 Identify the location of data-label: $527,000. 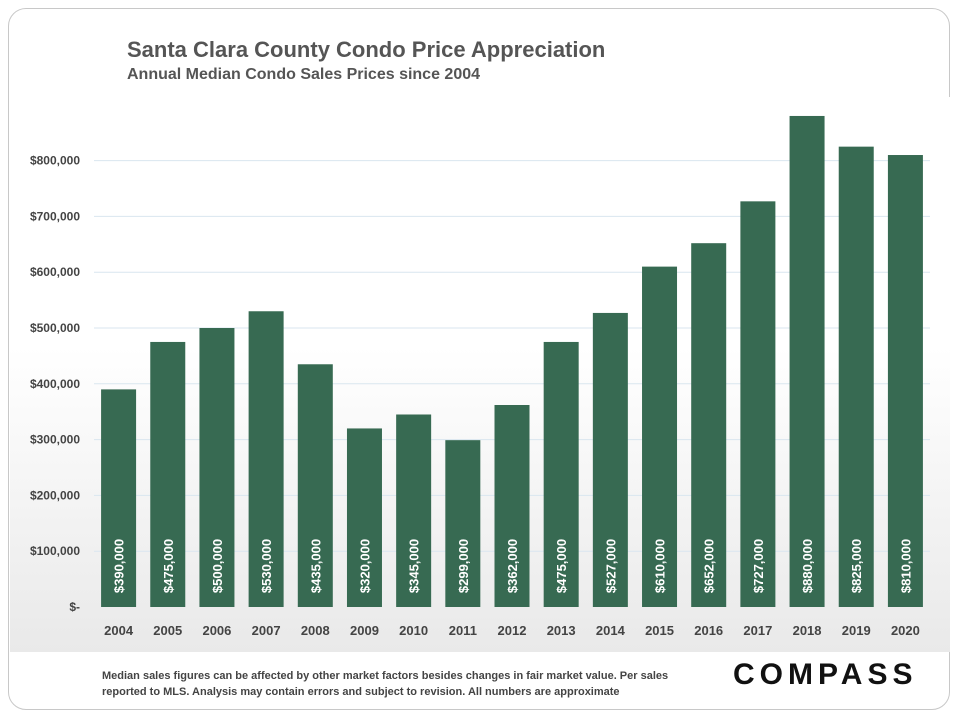
(610, 566).